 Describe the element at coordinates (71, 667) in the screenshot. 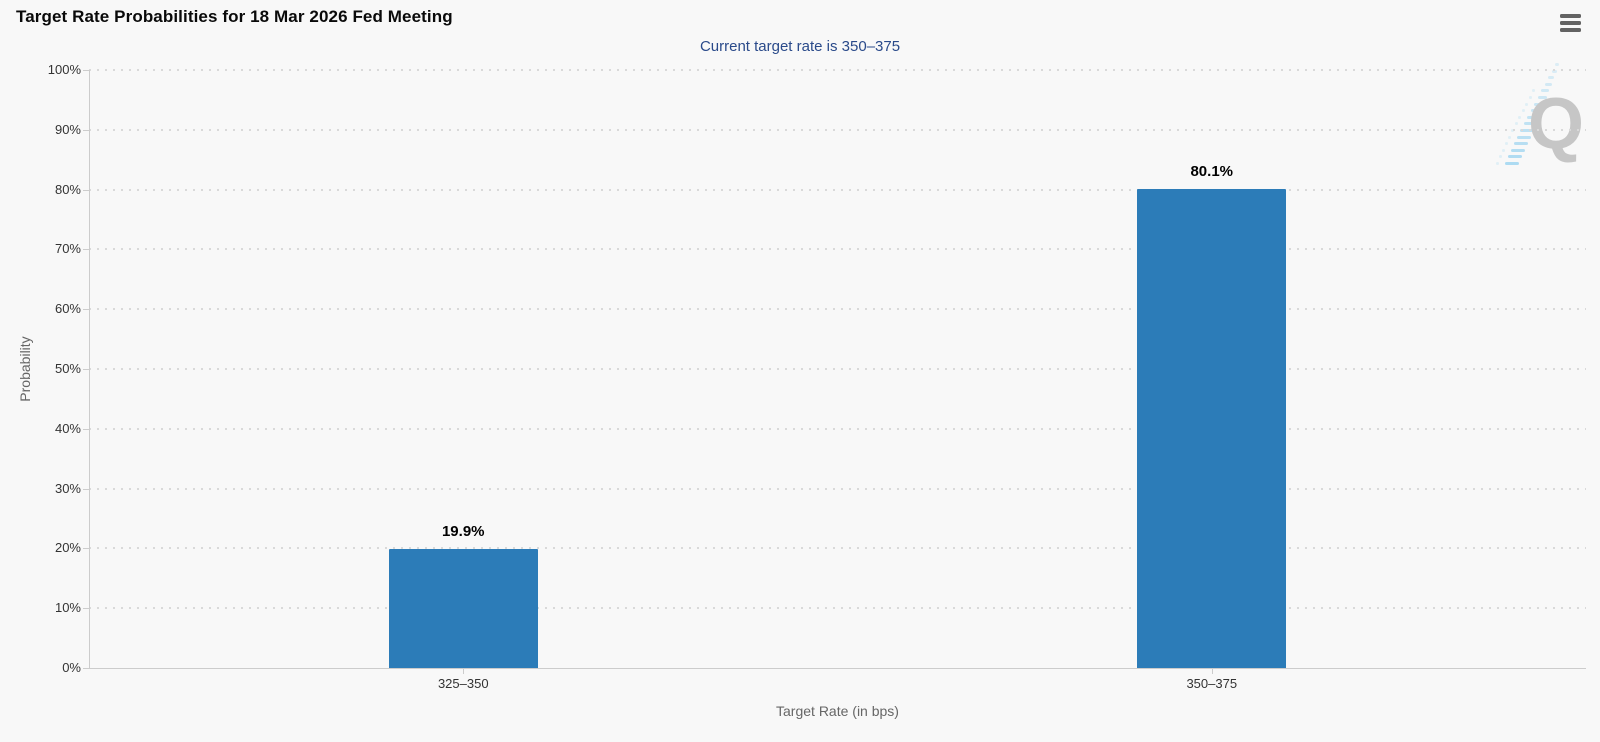

I see `y-tick-label: 0%` at that location.